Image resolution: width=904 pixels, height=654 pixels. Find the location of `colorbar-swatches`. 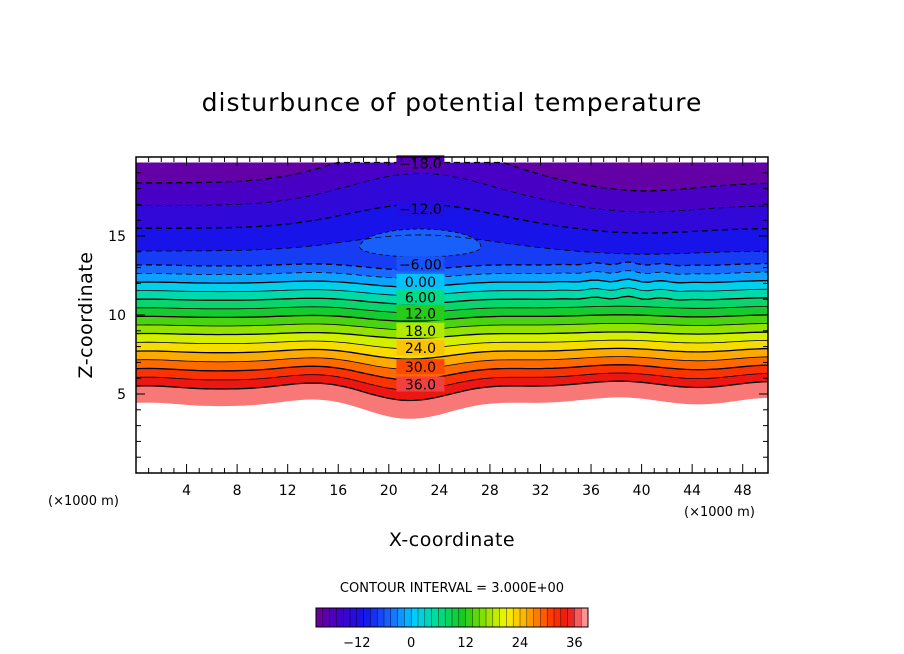

colorbar-swatches is located at coordinates (452, 617).